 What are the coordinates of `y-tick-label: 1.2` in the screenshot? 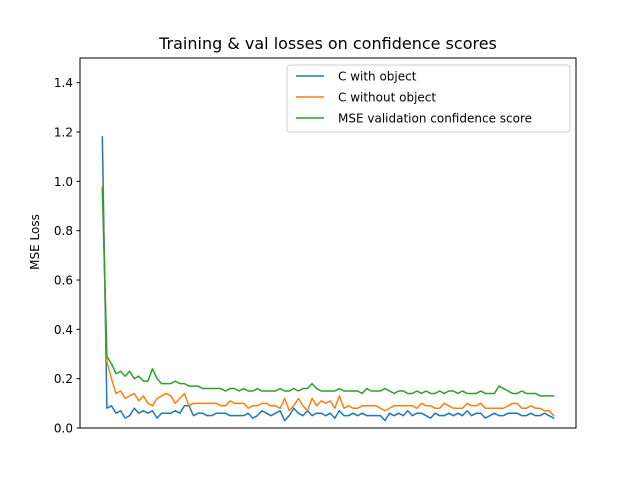 It's located at (63, 133).